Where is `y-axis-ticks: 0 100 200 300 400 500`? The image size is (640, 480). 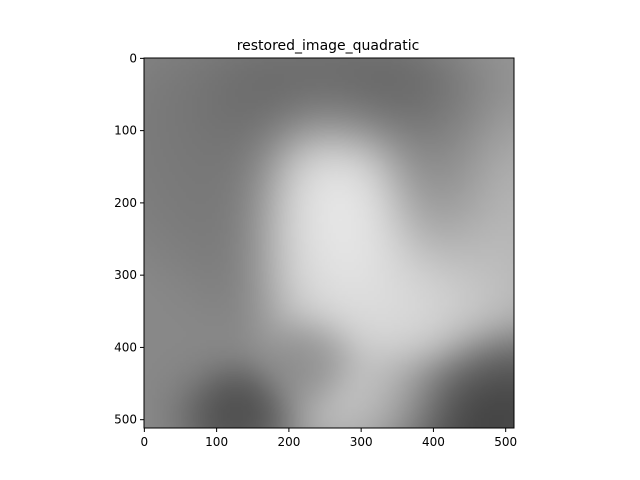 y-axis-ticks: 0 100 200 300 400 500 is located at coordinates (129, 239).